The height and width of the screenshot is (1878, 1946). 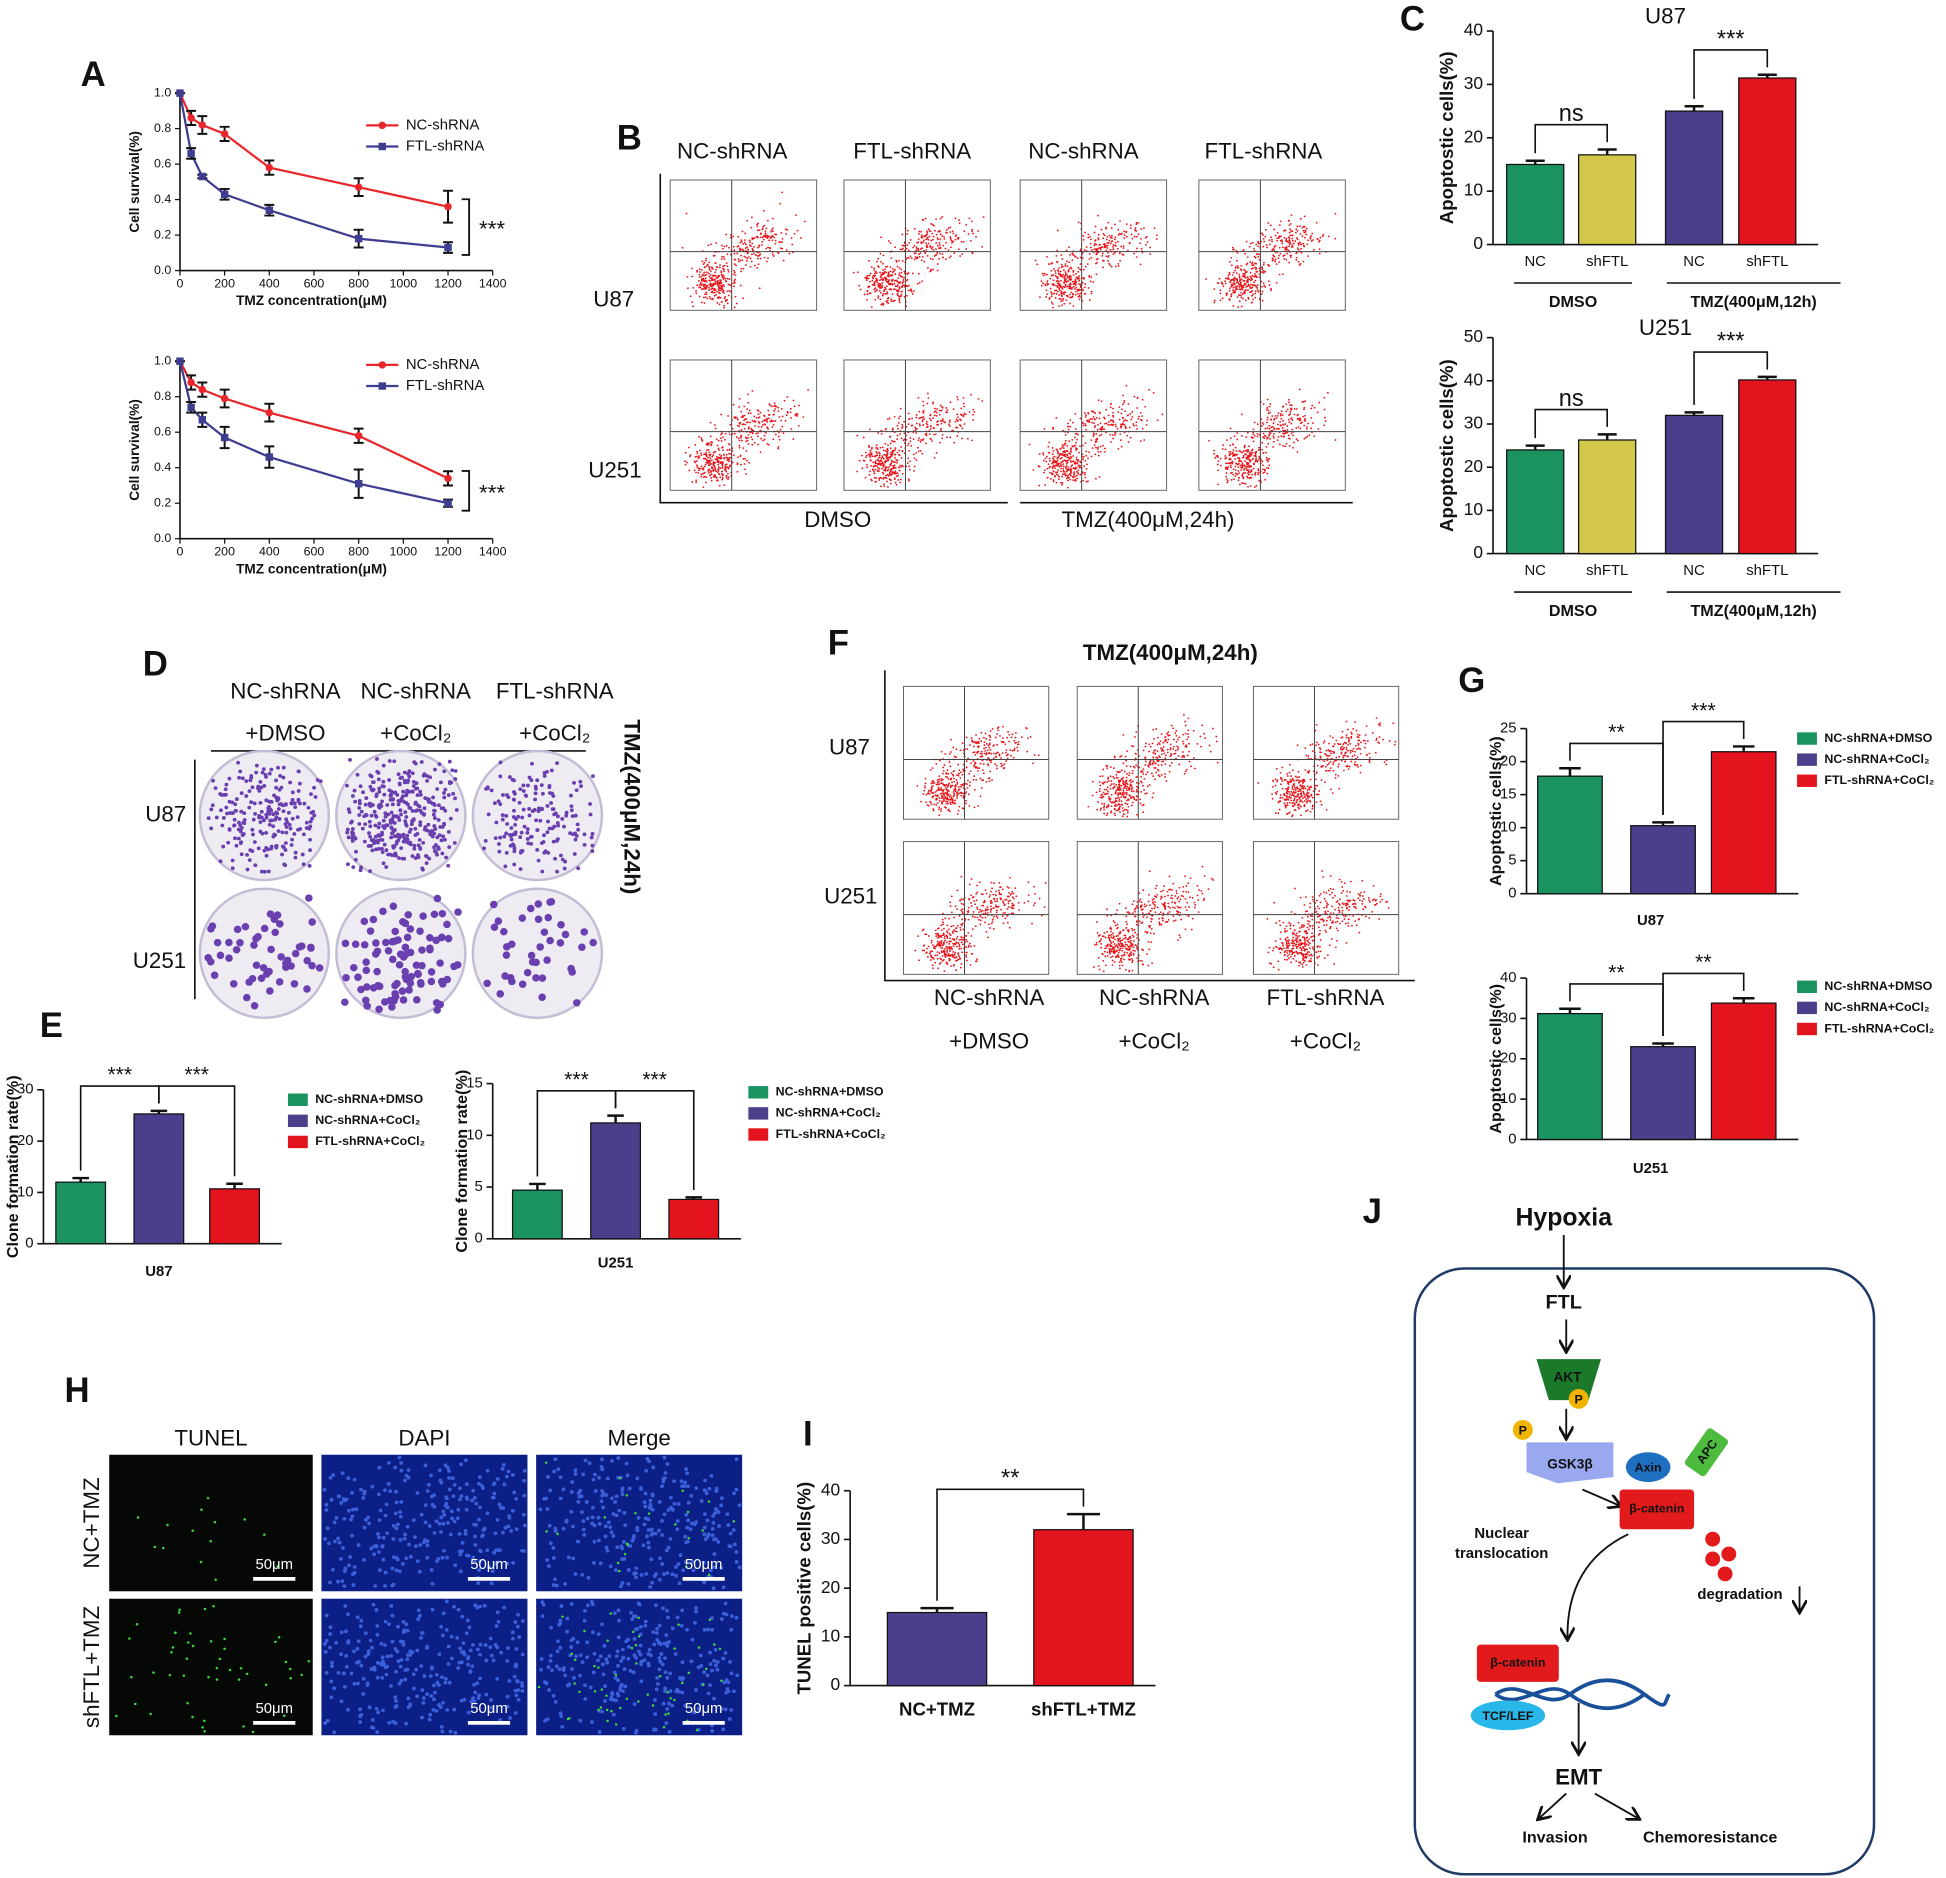 What do you see at coordinates (77, 1391) in the screenshot?
I see `panel-label: H` at bounding box center [77, 1391].